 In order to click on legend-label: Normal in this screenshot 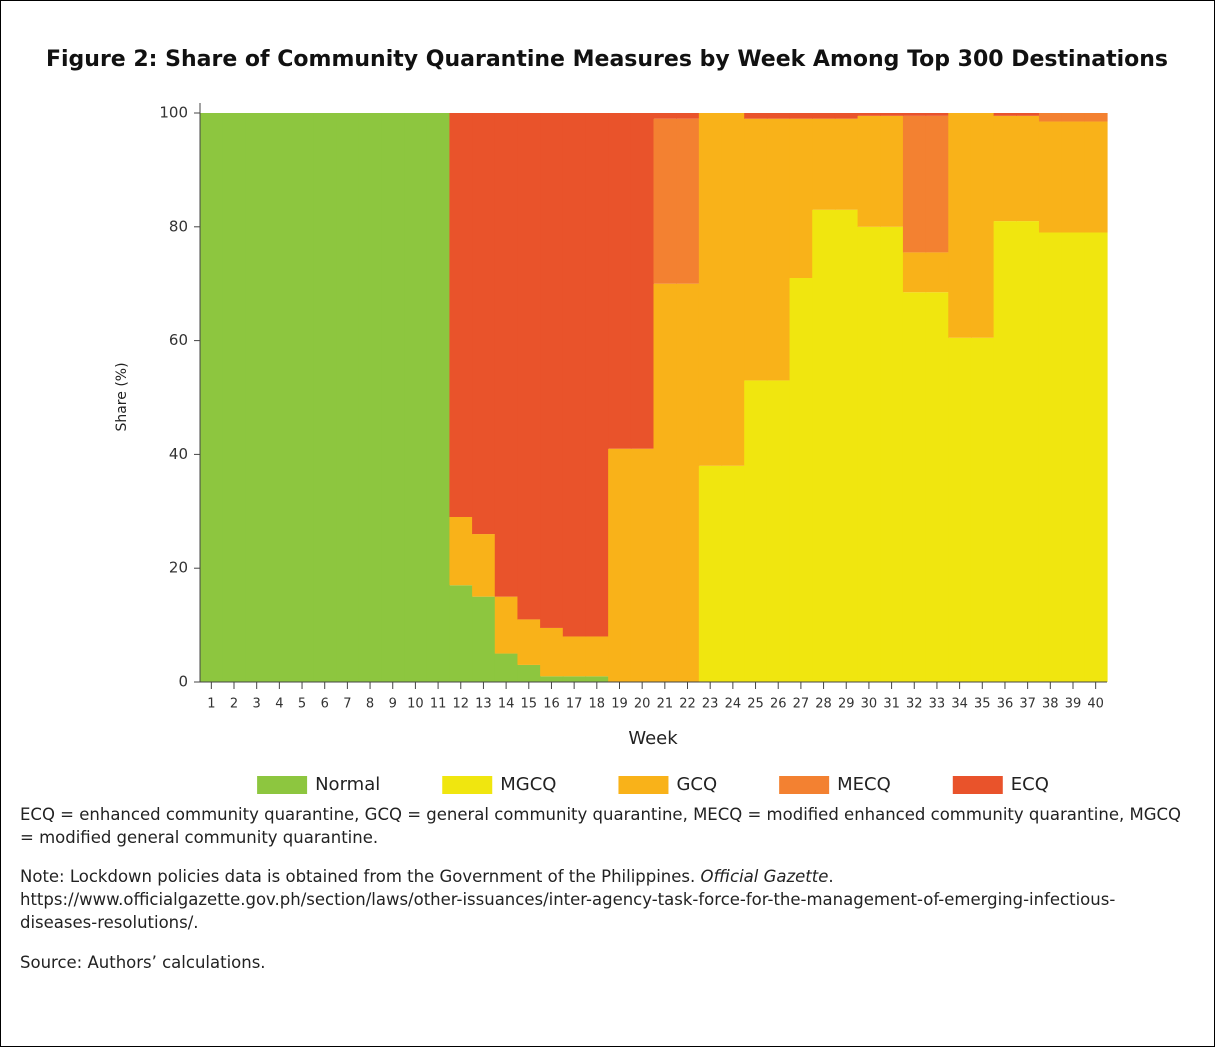, I will do `click(347, 784)`.